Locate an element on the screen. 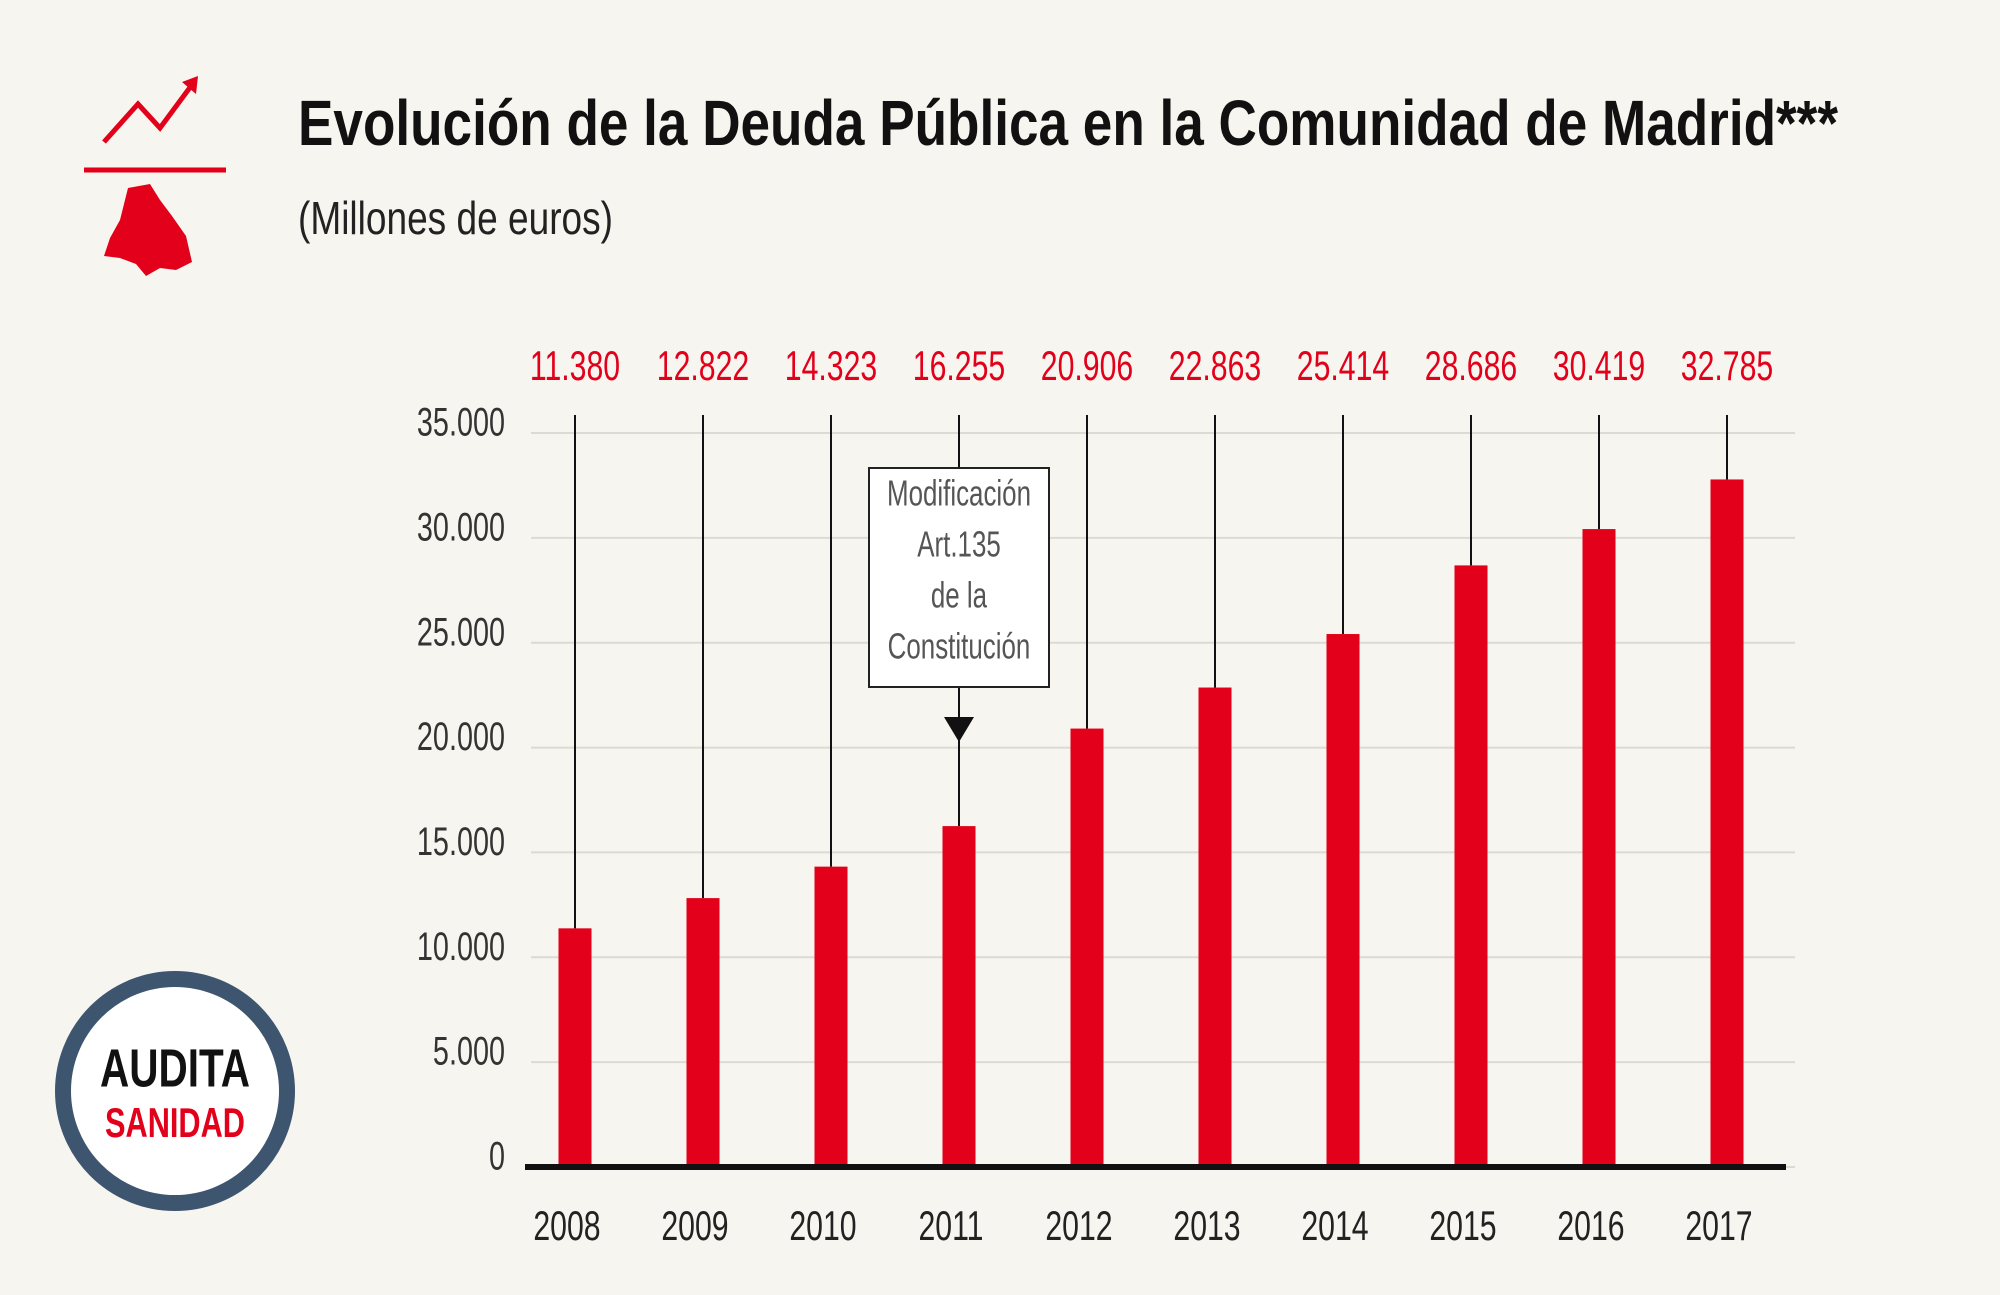 This screenshot has width=2000, height=1295. annotation-box is located at coordinates (959, 577).